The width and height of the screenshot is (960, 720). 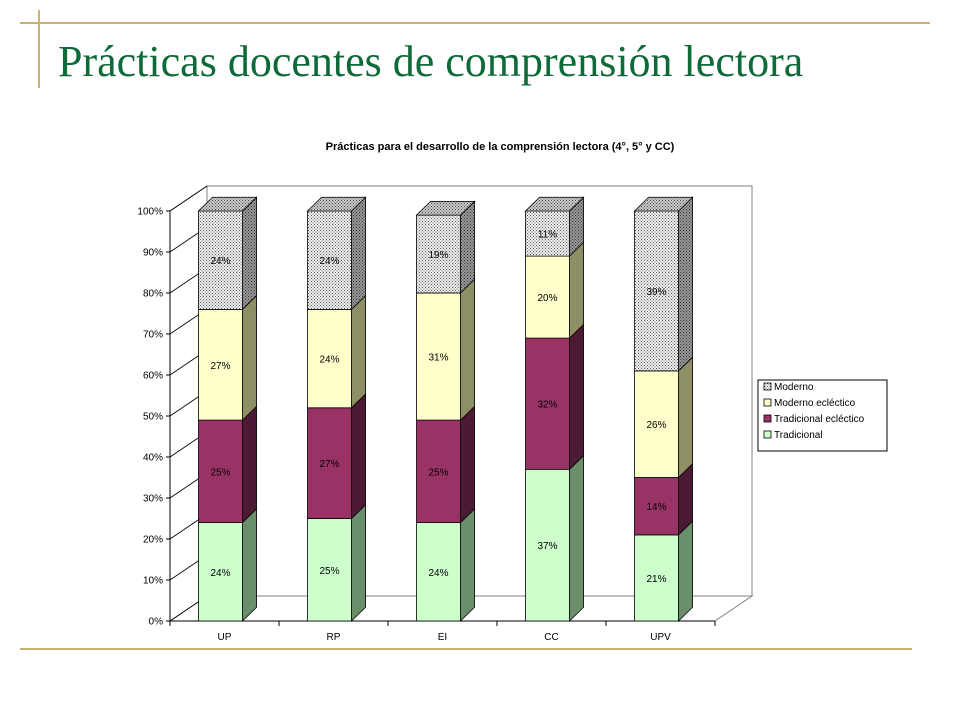 I want to click on data-label-UP-Tradicional ecléctico: 25%, so click(x=220, y=472).